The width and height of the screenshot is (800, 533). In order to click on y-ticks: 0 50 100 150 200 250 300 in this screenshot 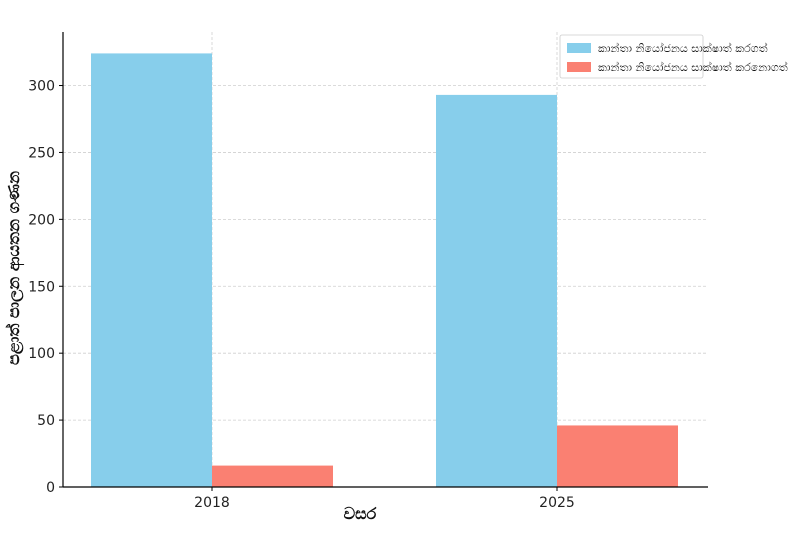, I will do `click(45, 287)`.